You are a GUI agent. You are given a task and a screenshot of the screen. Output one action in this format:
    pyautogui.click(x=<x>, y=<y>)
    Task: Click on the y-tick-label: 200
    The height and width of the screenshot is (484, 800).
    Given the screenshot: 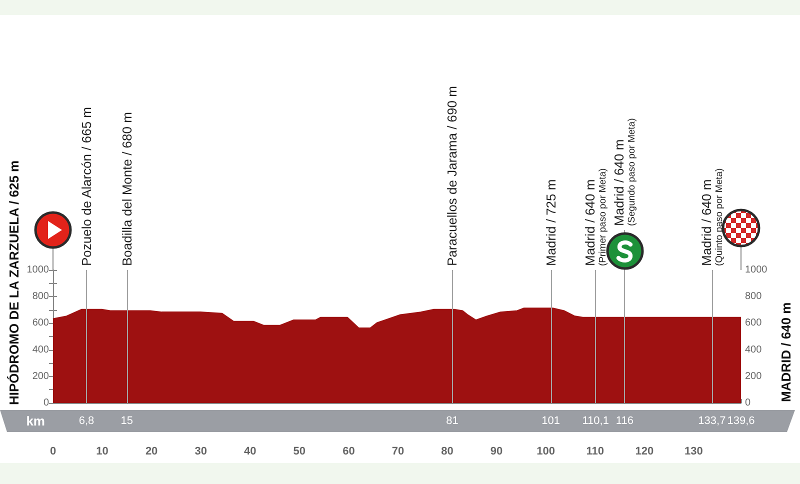 What is the action you would take?
    pyautogui.click(x=753, y=376)
    